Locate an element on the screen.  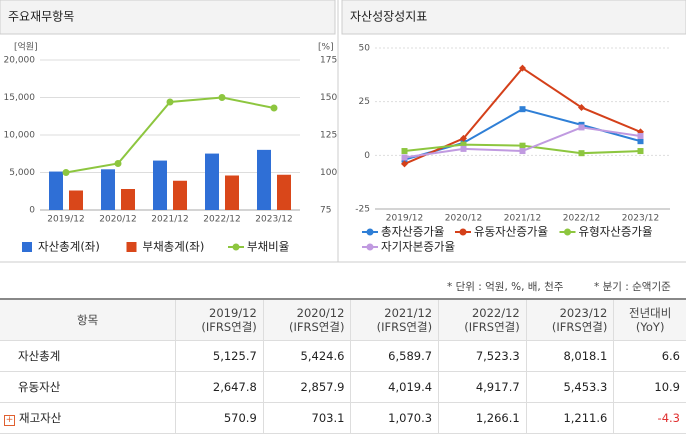
cell: 5,424.6 is located at coordinates (306, 356).